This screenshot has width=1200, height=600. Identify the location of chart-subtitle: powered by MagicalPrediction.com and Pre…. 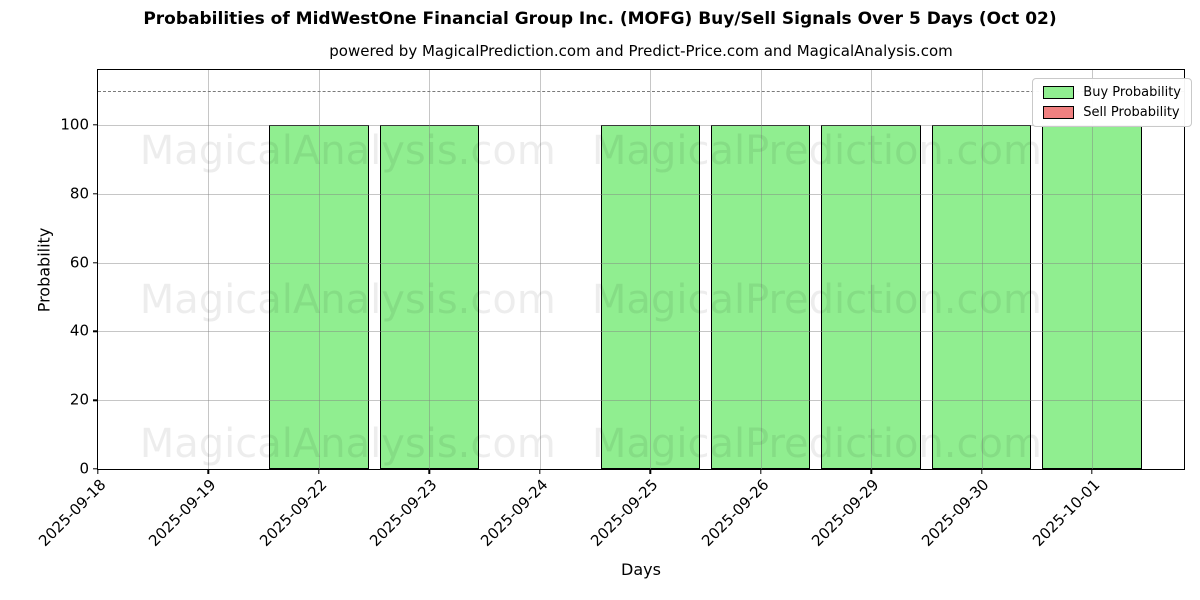
(641, 51).